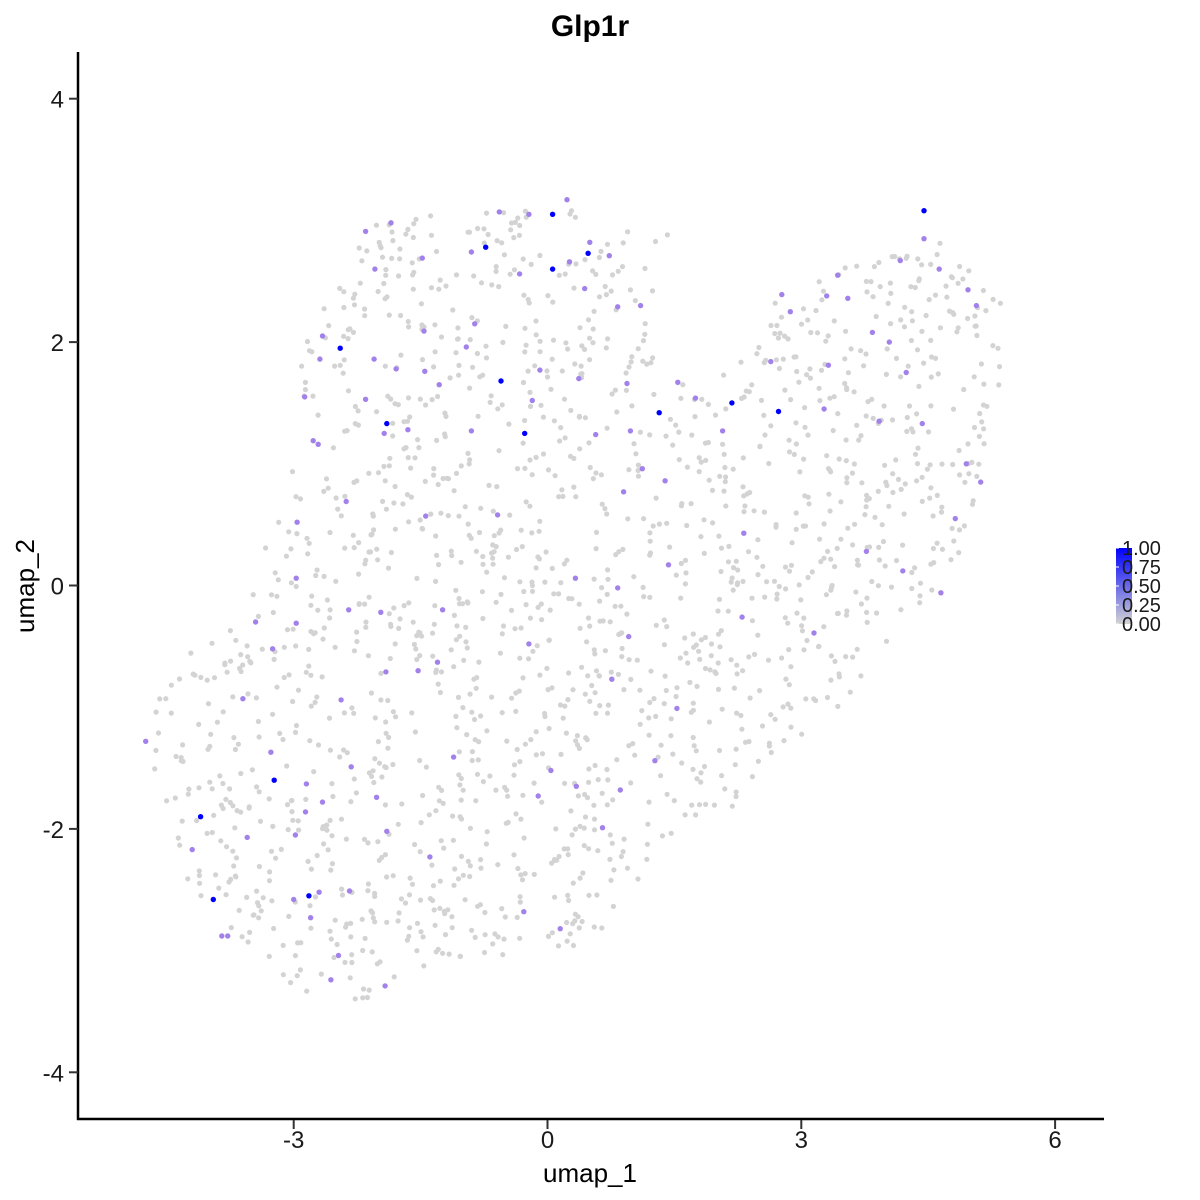 The image size is (1200, 1200). Describe the element at coordinates (1141, 549) in the screenshot. I see `legend-label: 1.00` at that location.